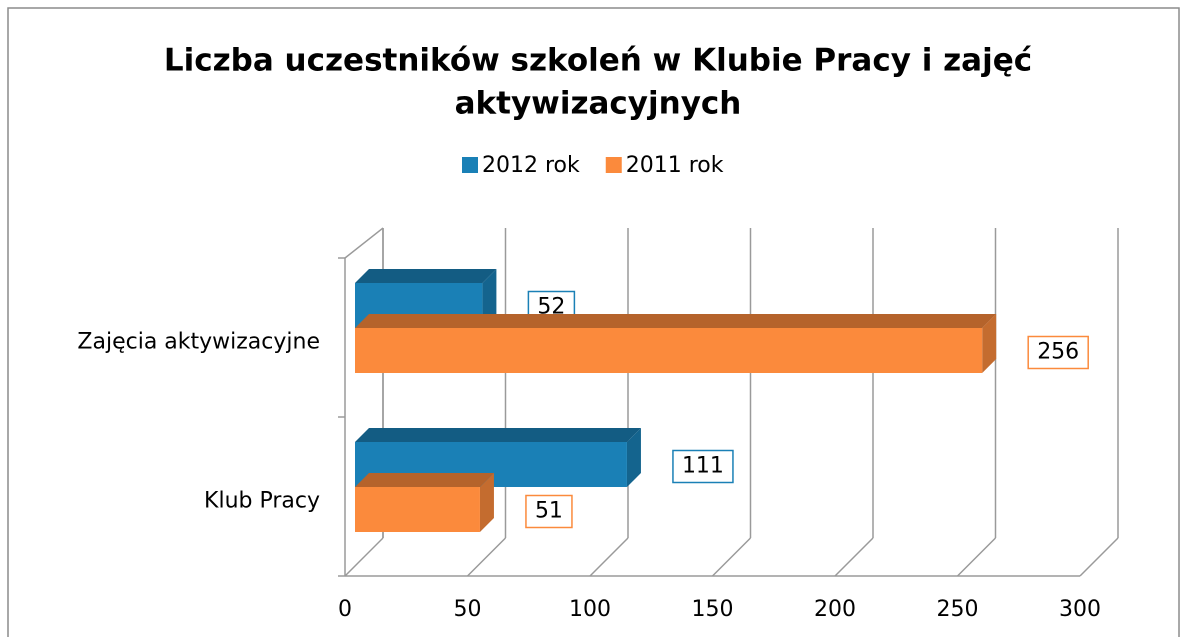  Describe the element at coordinates (1080, 609) in the screenshot. I see `x-tick-label: 300` at that location.